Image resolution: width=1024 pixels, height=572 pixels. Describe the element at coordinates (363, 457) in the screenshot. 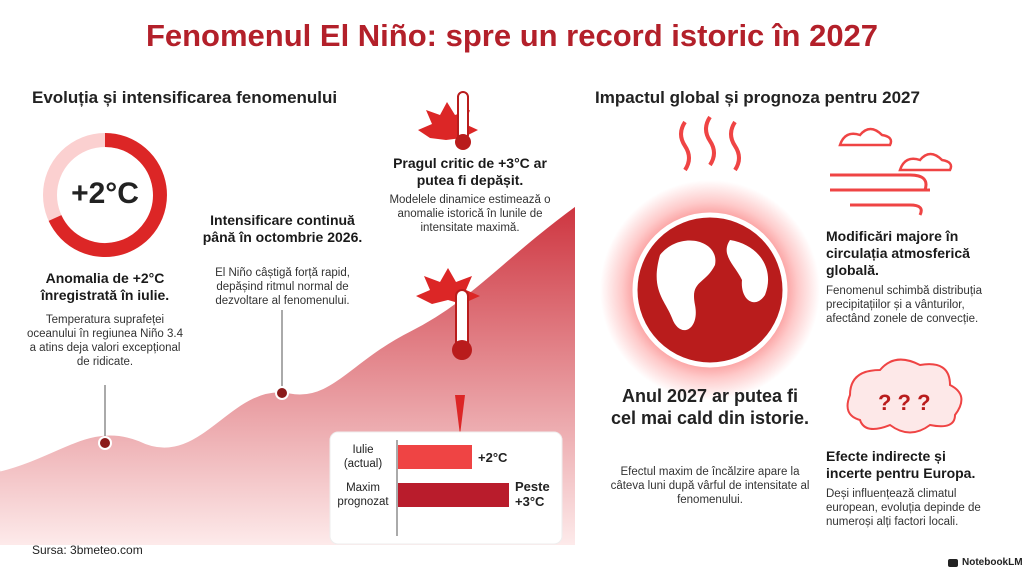

I see `category-label: Iulie (actual)` at that location.